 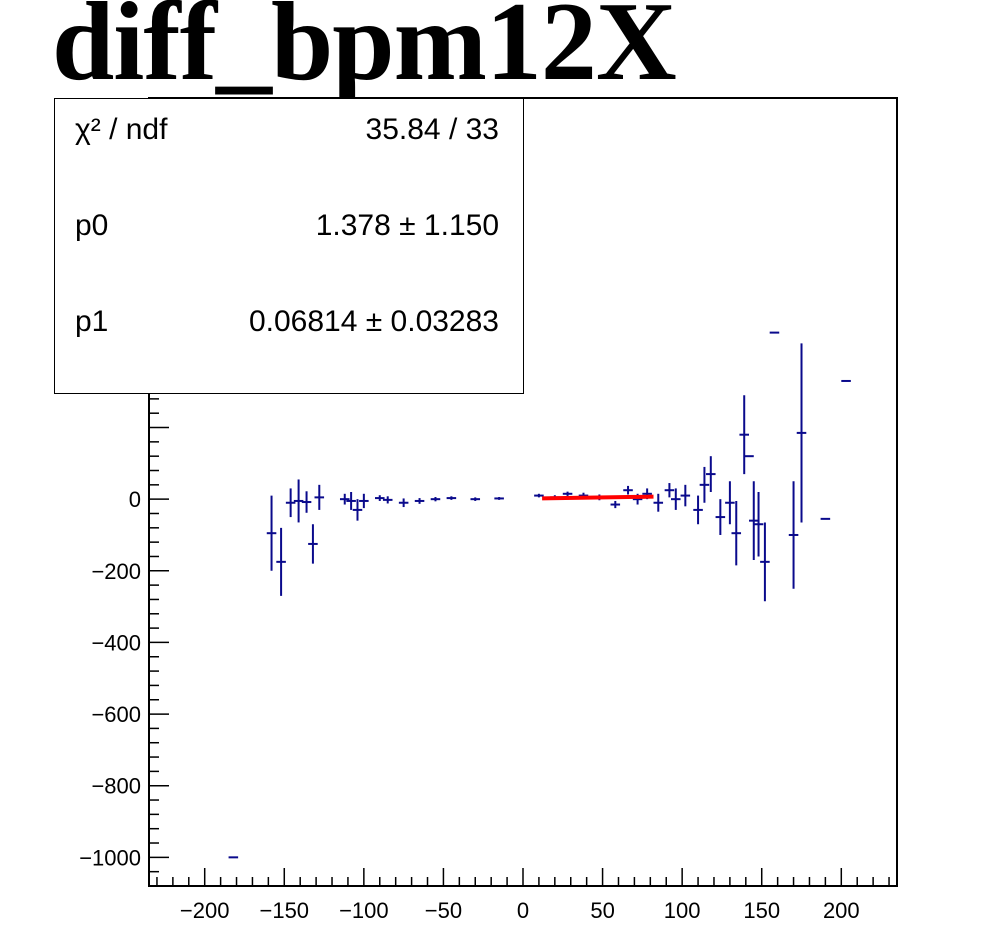 What do you see at coordinates (523, 910) in the screenshot?
I see `x-tick-label: 0` at bounding box center [523, 910].